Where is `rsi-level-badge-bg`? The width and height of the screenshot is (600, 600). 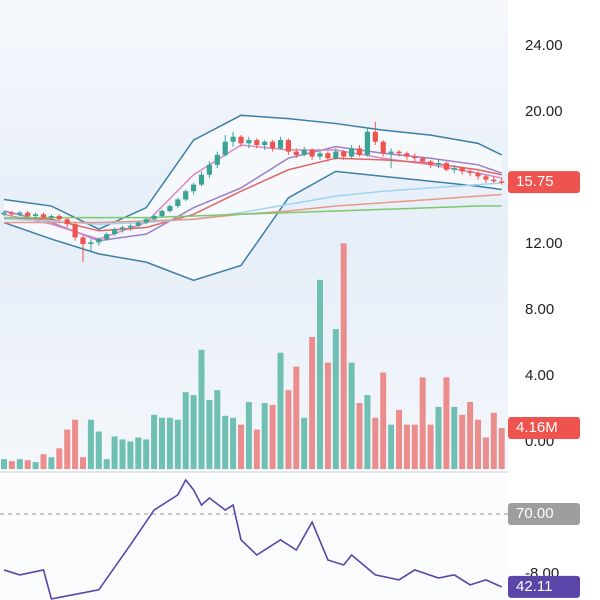
rsi-level-badge-bg is located at coordinates (544, 513).